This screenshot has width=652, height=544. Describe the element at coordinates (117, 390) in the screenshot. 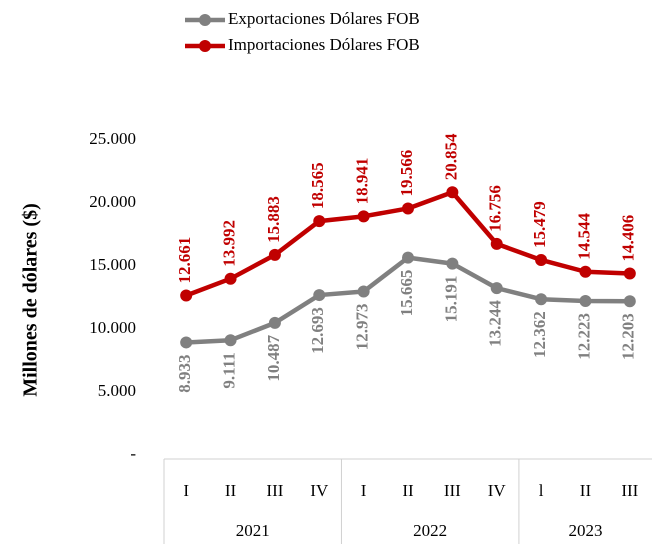

I see `y-tick-label: 5.000` at that location.